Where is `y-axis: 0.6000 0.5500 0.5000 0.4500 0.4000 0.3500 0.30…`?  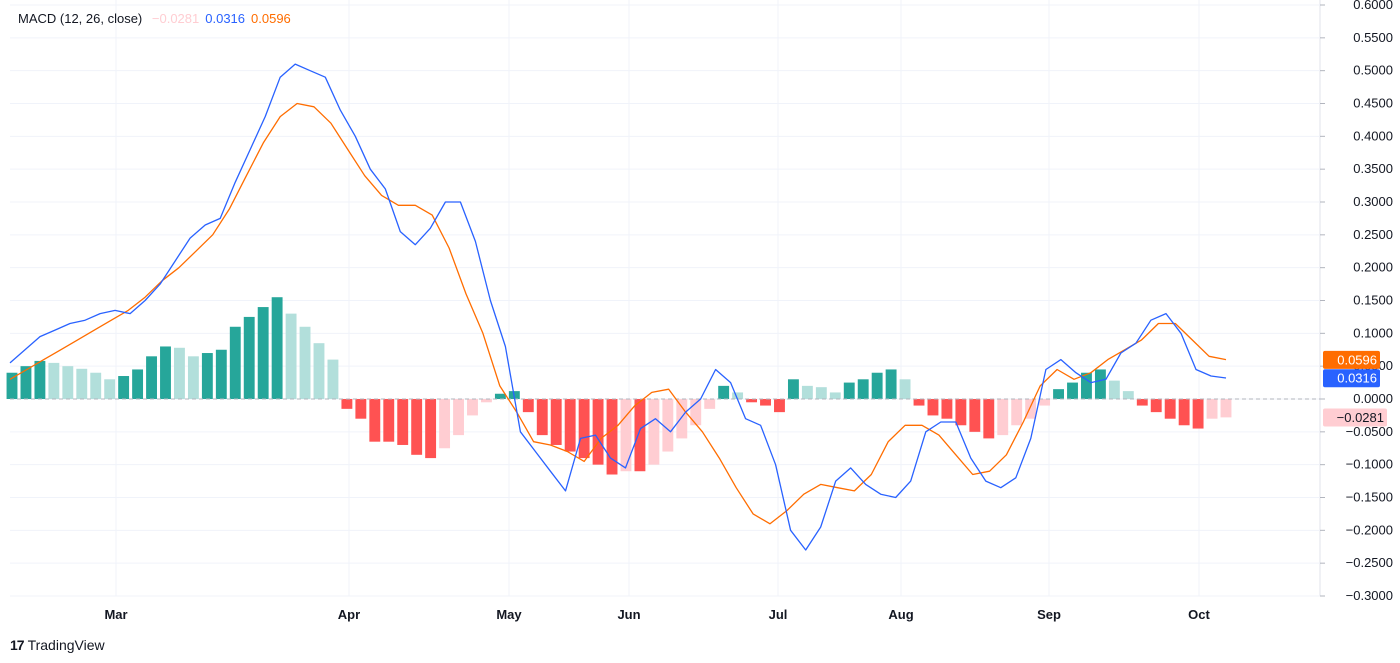
y-axis: 0.6000 0.5500 0.5000 0.4500 0.4000 0.3500 0.30… is located at coordinates (1356, 301).